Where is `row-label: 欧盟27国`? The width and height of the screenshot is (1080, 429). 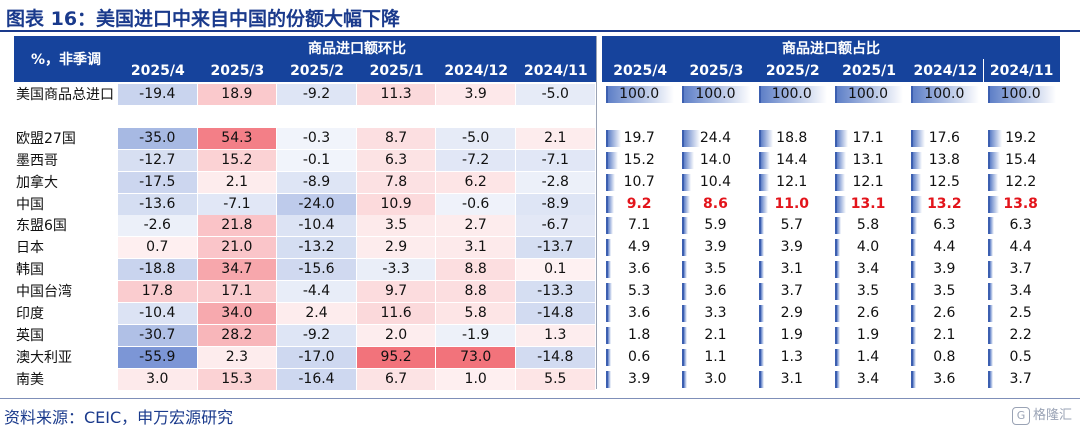
row-label: 欧盟27国 is located at coordinates (46, 138).